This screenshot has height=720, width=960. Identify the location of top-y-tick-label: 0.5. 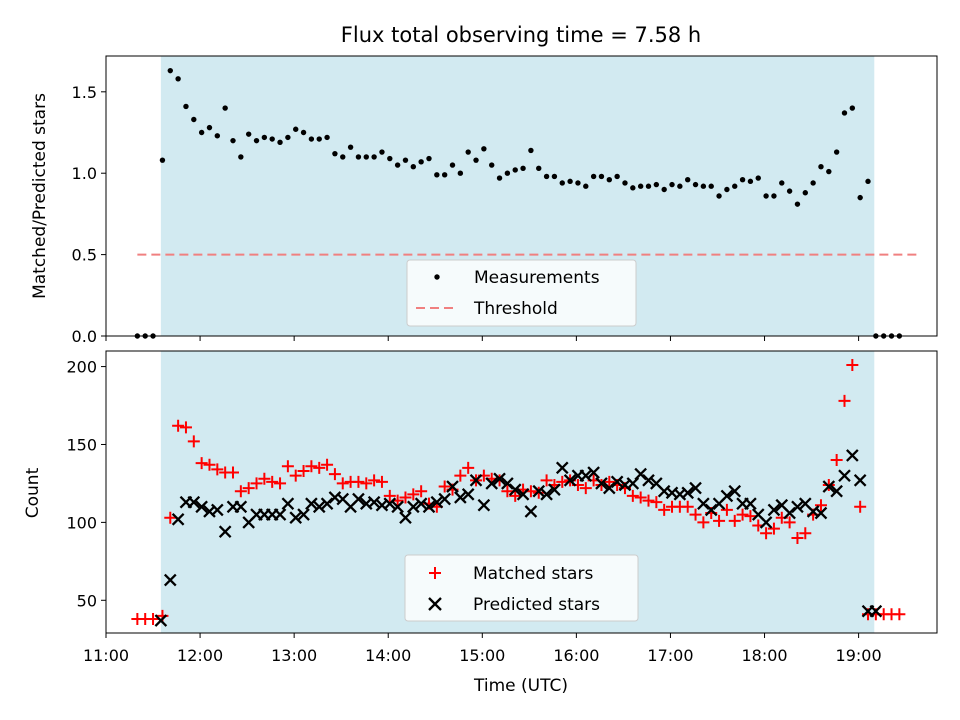
(84, 255).